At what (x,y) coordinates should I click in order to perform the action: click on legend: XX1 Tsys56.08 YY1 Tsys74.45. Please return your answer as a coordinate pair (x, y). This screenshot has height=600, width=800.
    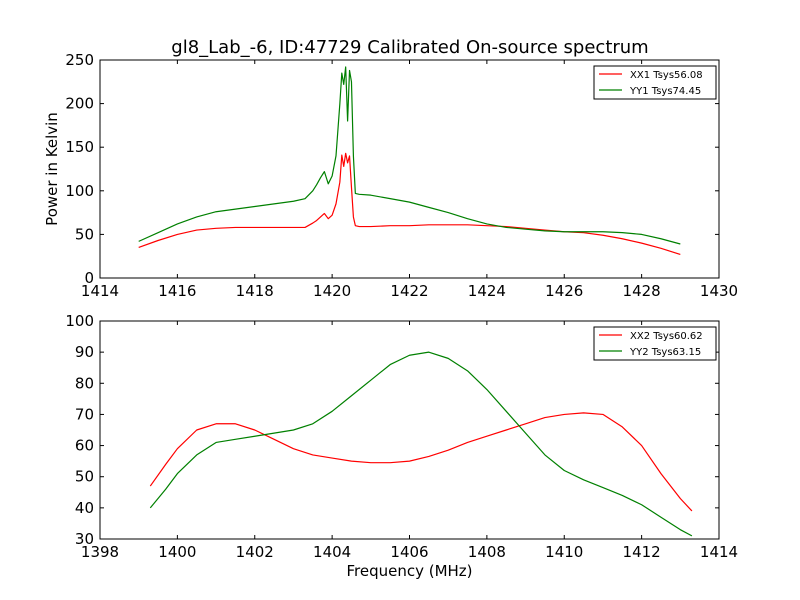
    Looking at the image, I should click on (655, 82).